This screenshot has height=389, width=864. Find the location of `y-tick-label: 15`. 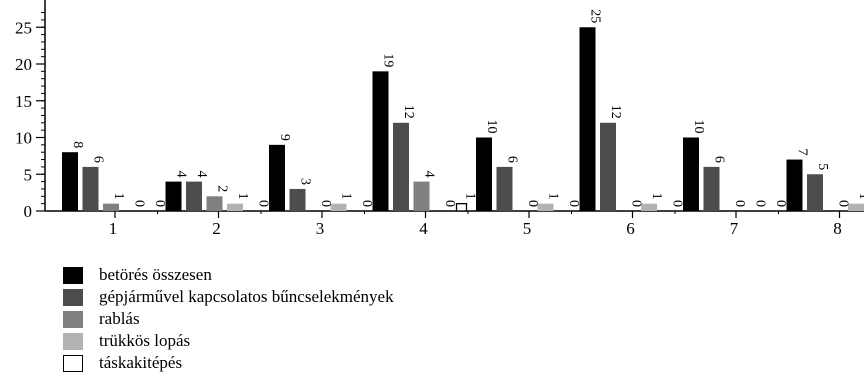

y-tick-label: 15 is located at coordinates (23, 101).